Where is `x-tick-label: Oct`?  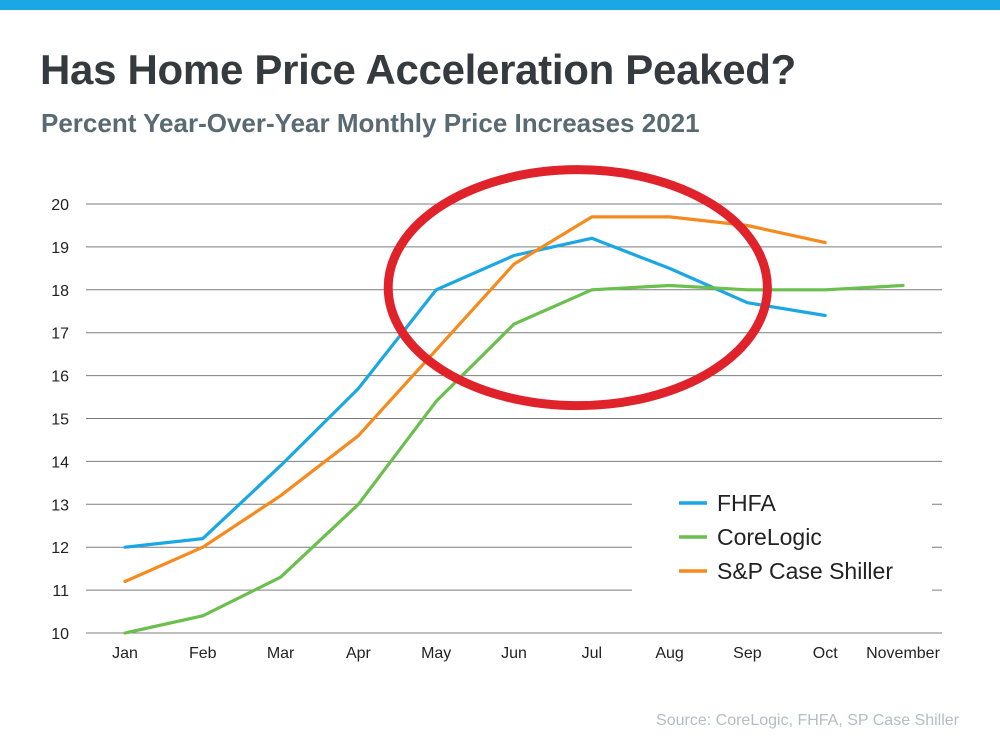 x-tick-label: Oct is located at coordinates (825, 653).